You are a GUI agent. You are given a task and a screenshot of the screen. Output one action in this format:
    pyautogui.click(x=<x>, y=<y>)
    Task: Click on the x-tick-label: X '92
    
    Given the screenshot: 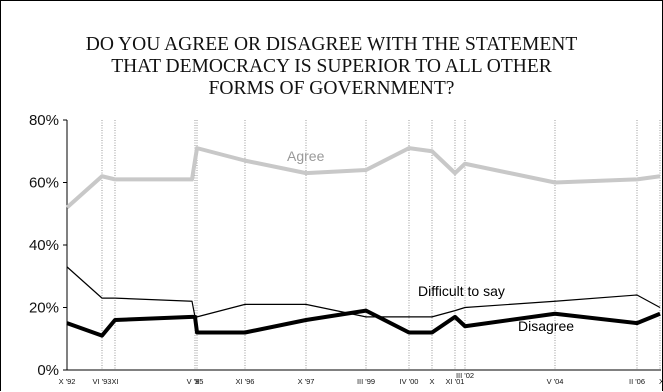 What is the action you would take?
    pyautogui.click(x=67, y=381)
    